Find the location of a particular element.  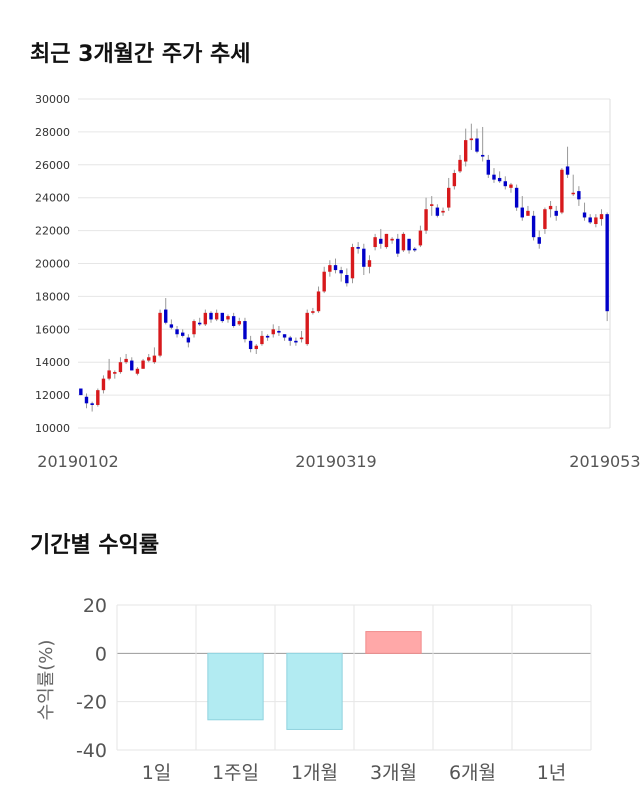

candle-y-tick: 28000 is located at coordinates (52, 132).